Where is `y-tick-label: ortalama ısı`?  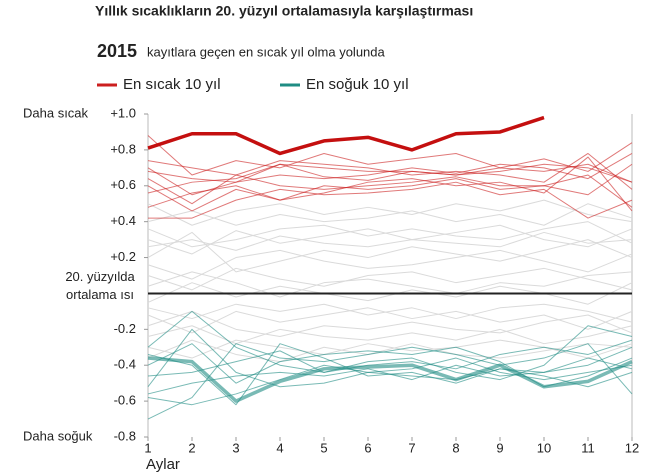 y-tick-label: ortalama ısı is located at coordinates (100, 294).